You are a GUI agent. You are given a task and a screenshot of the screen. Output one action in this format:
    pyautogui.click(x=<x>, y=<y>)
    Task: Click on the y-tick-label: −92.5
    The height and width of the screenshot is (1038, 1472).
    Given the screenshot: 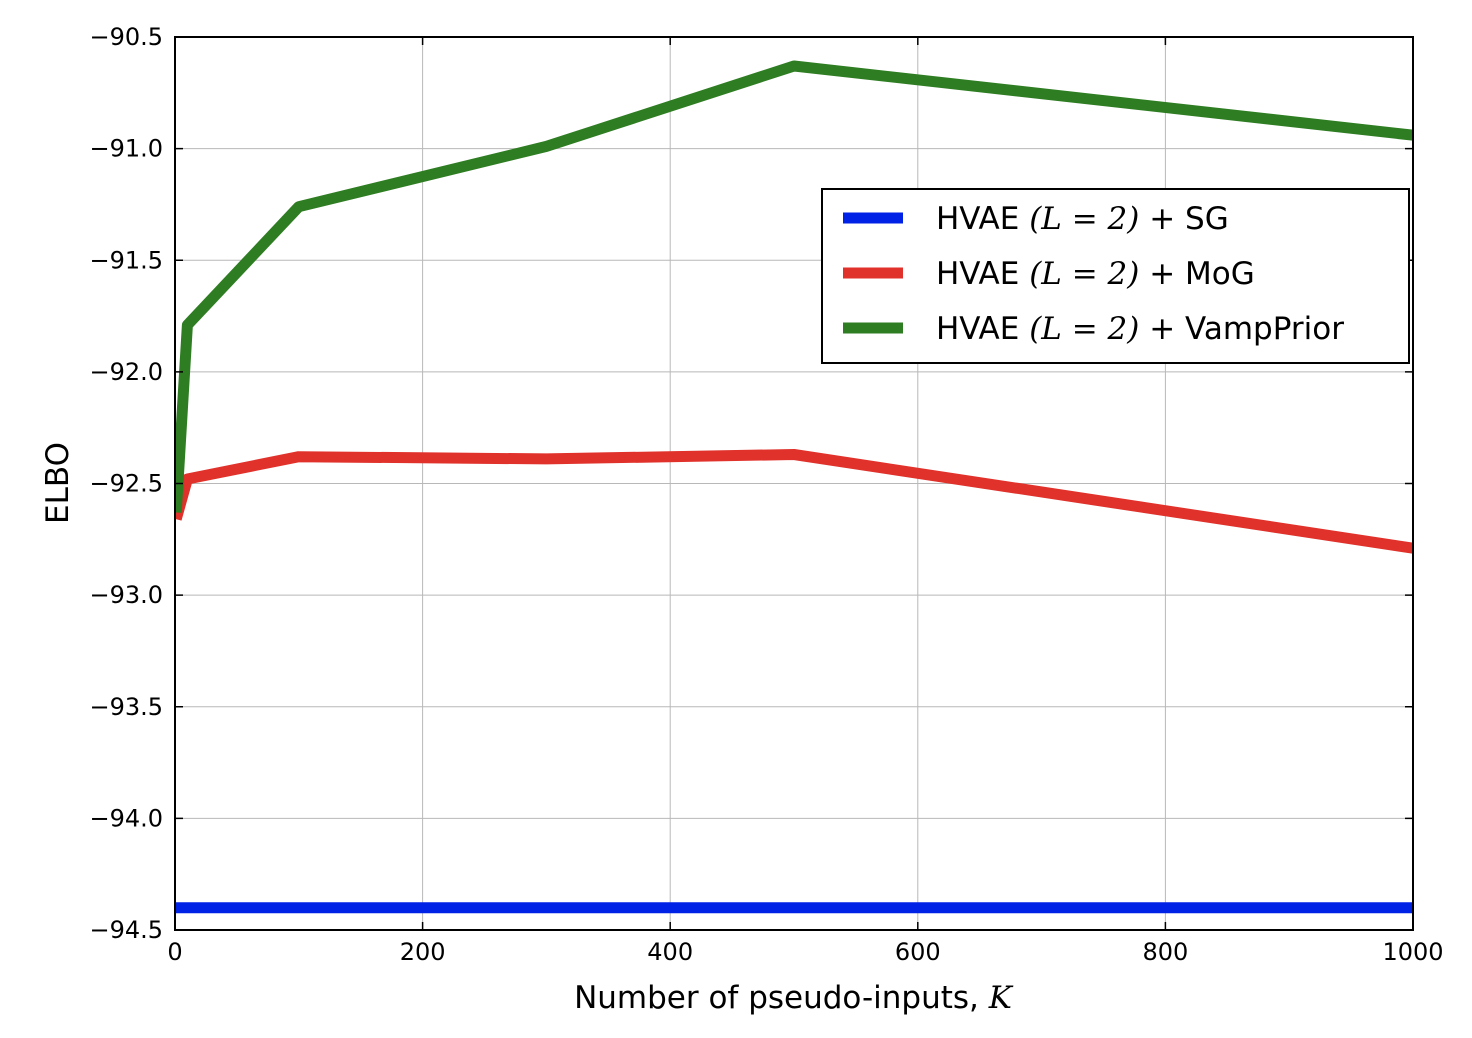 What is the action you would take?
    pyautogui.click(x=126, y=484)
    